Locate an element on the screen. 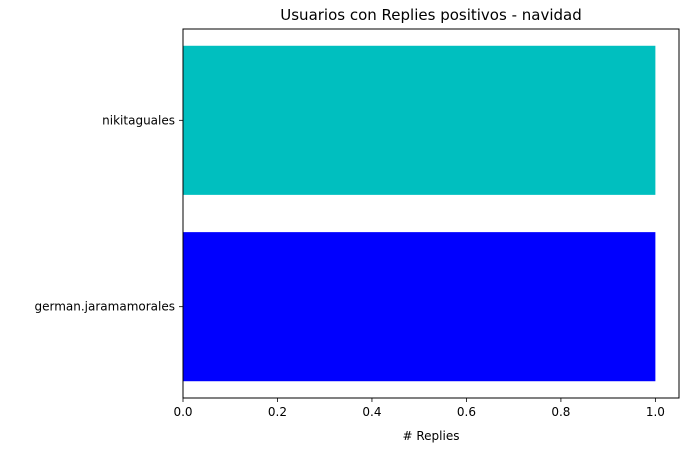 The height and width of the screenshot is (453, 688). x-tick-label: 1.0 is located at coordinates (655, 412).